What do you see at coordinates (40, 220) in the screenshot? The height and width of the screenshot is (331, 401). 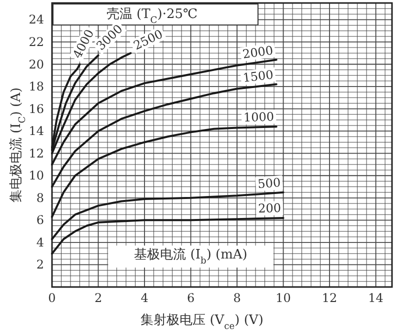 I see `y-tick-label: 6` at bounding box center [40, 220].